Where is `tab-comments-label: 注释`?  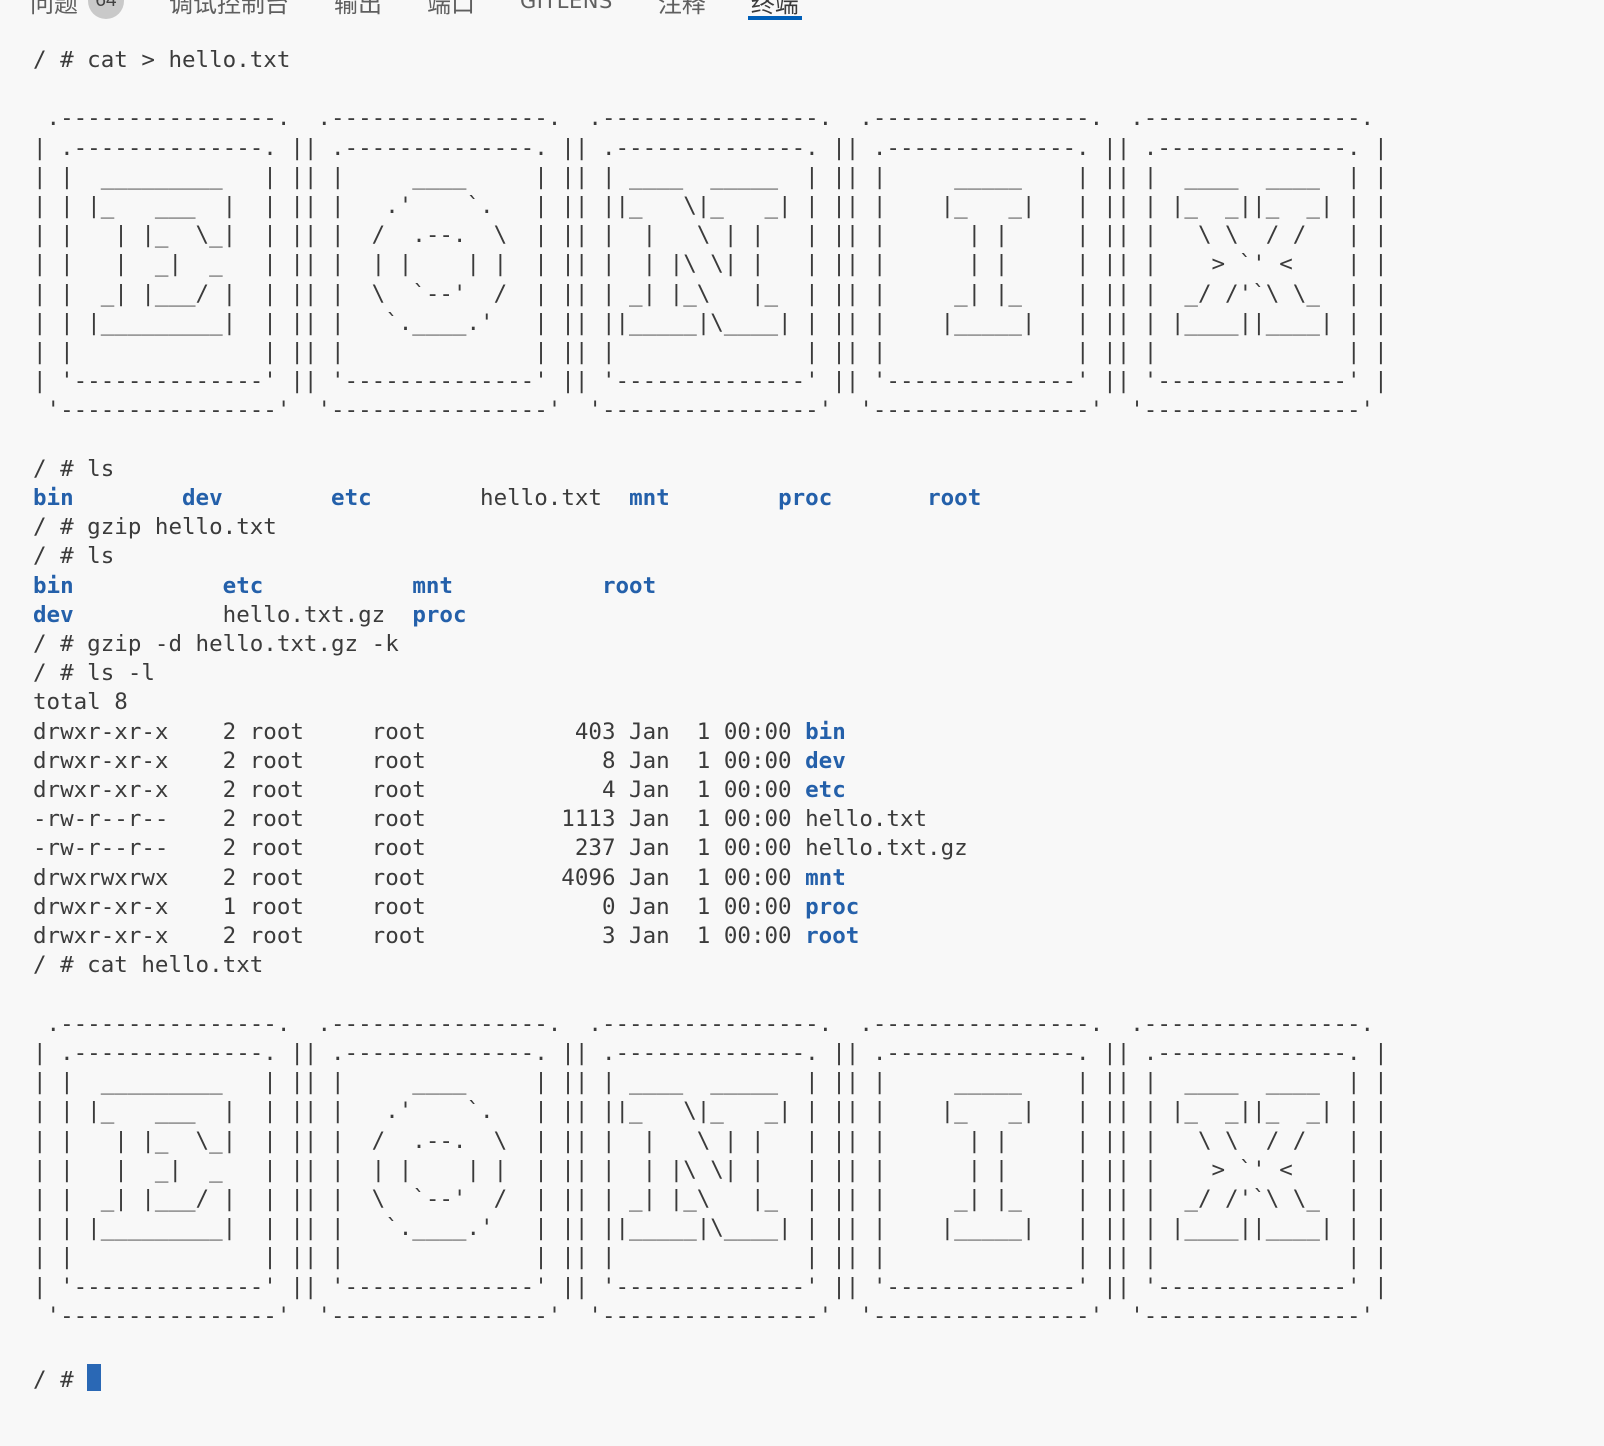 tab-comments-label: 注释 is located at coordinates (681, 9).